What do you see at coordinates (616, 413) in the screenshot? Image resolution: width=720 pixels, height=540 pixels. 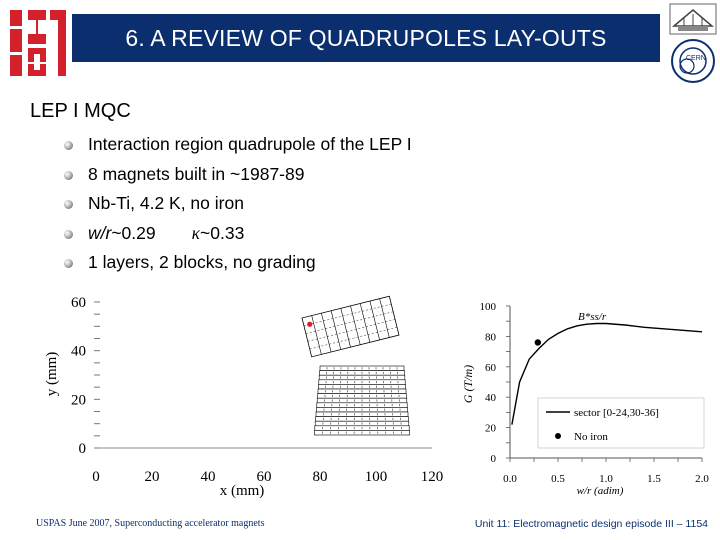 I see `legend-label-sector: sector [0-24,30-36]` at bounding box center [616, 413].